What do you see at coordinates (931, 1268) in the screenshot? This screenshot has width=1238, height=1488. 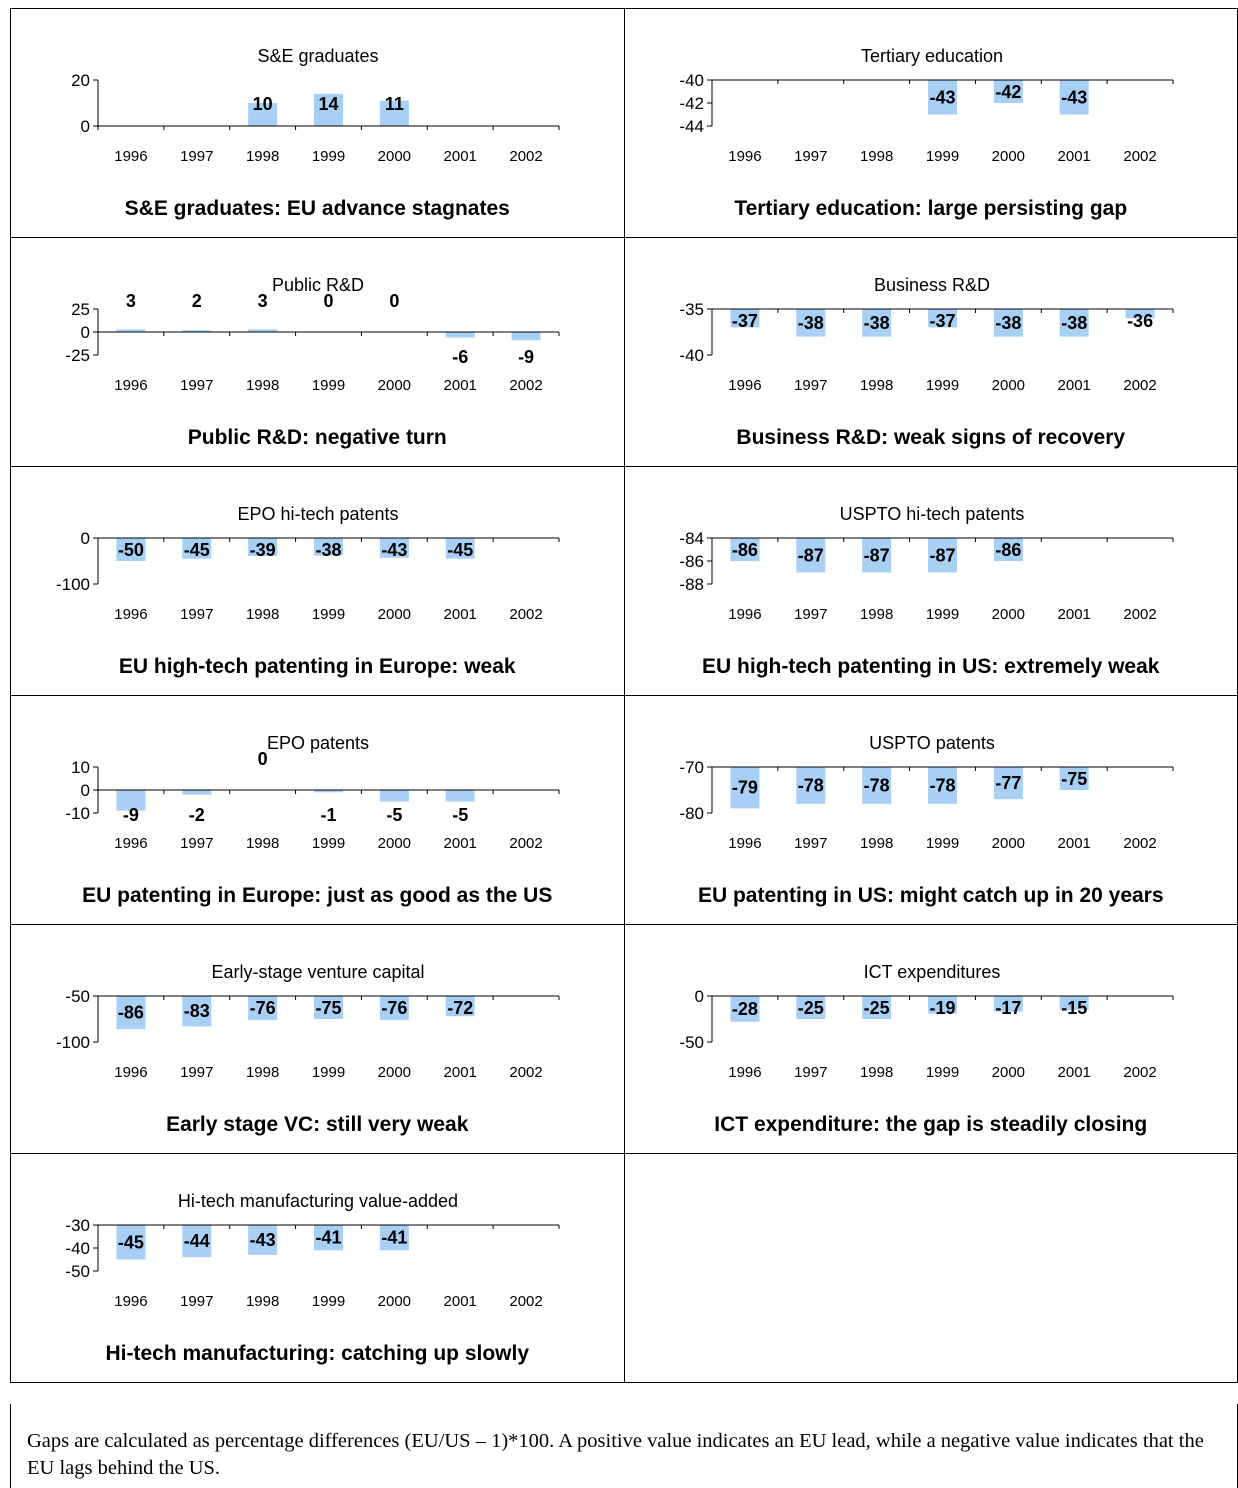 I see `empty-cell` at bounding box center [931, 1268].